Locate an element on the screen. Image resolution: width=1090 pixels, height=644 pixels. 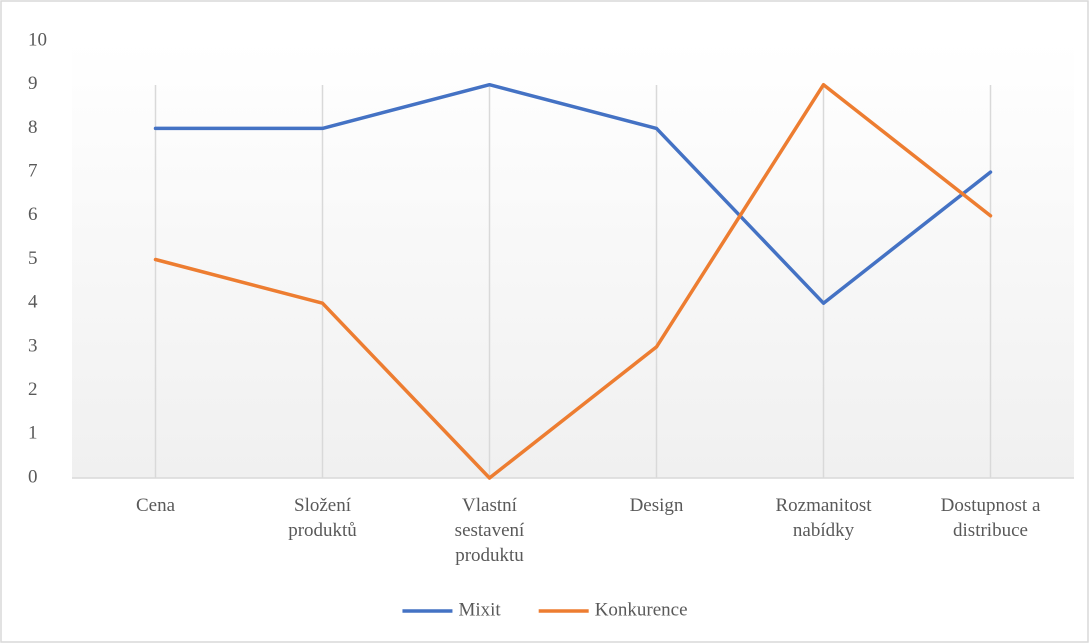
x-tick-label: Cena is located at coordinates (156, 505).